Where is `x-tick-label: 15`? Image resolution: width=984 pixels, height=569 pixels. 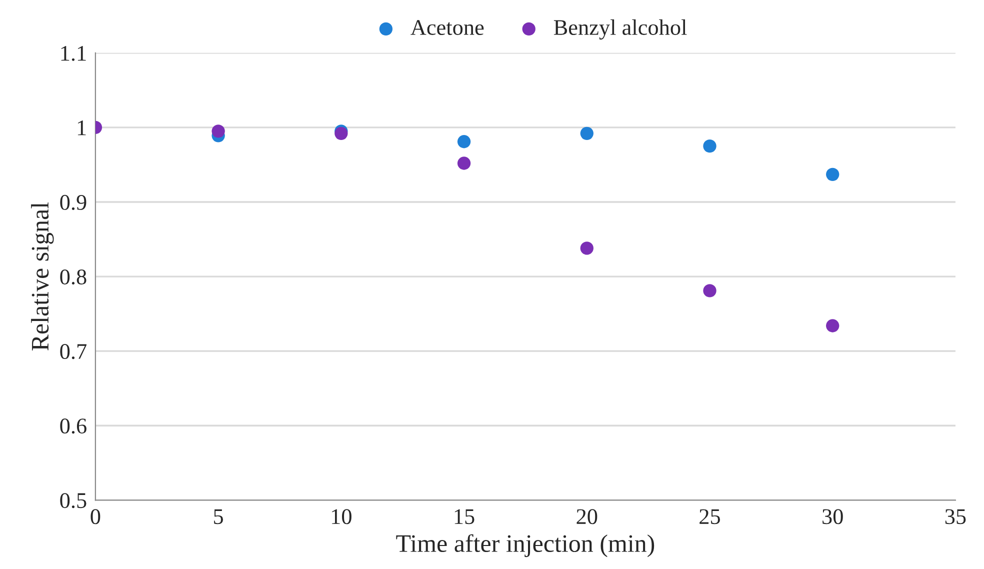 x-tick-label: 15 is located at coordinates (464, 516).